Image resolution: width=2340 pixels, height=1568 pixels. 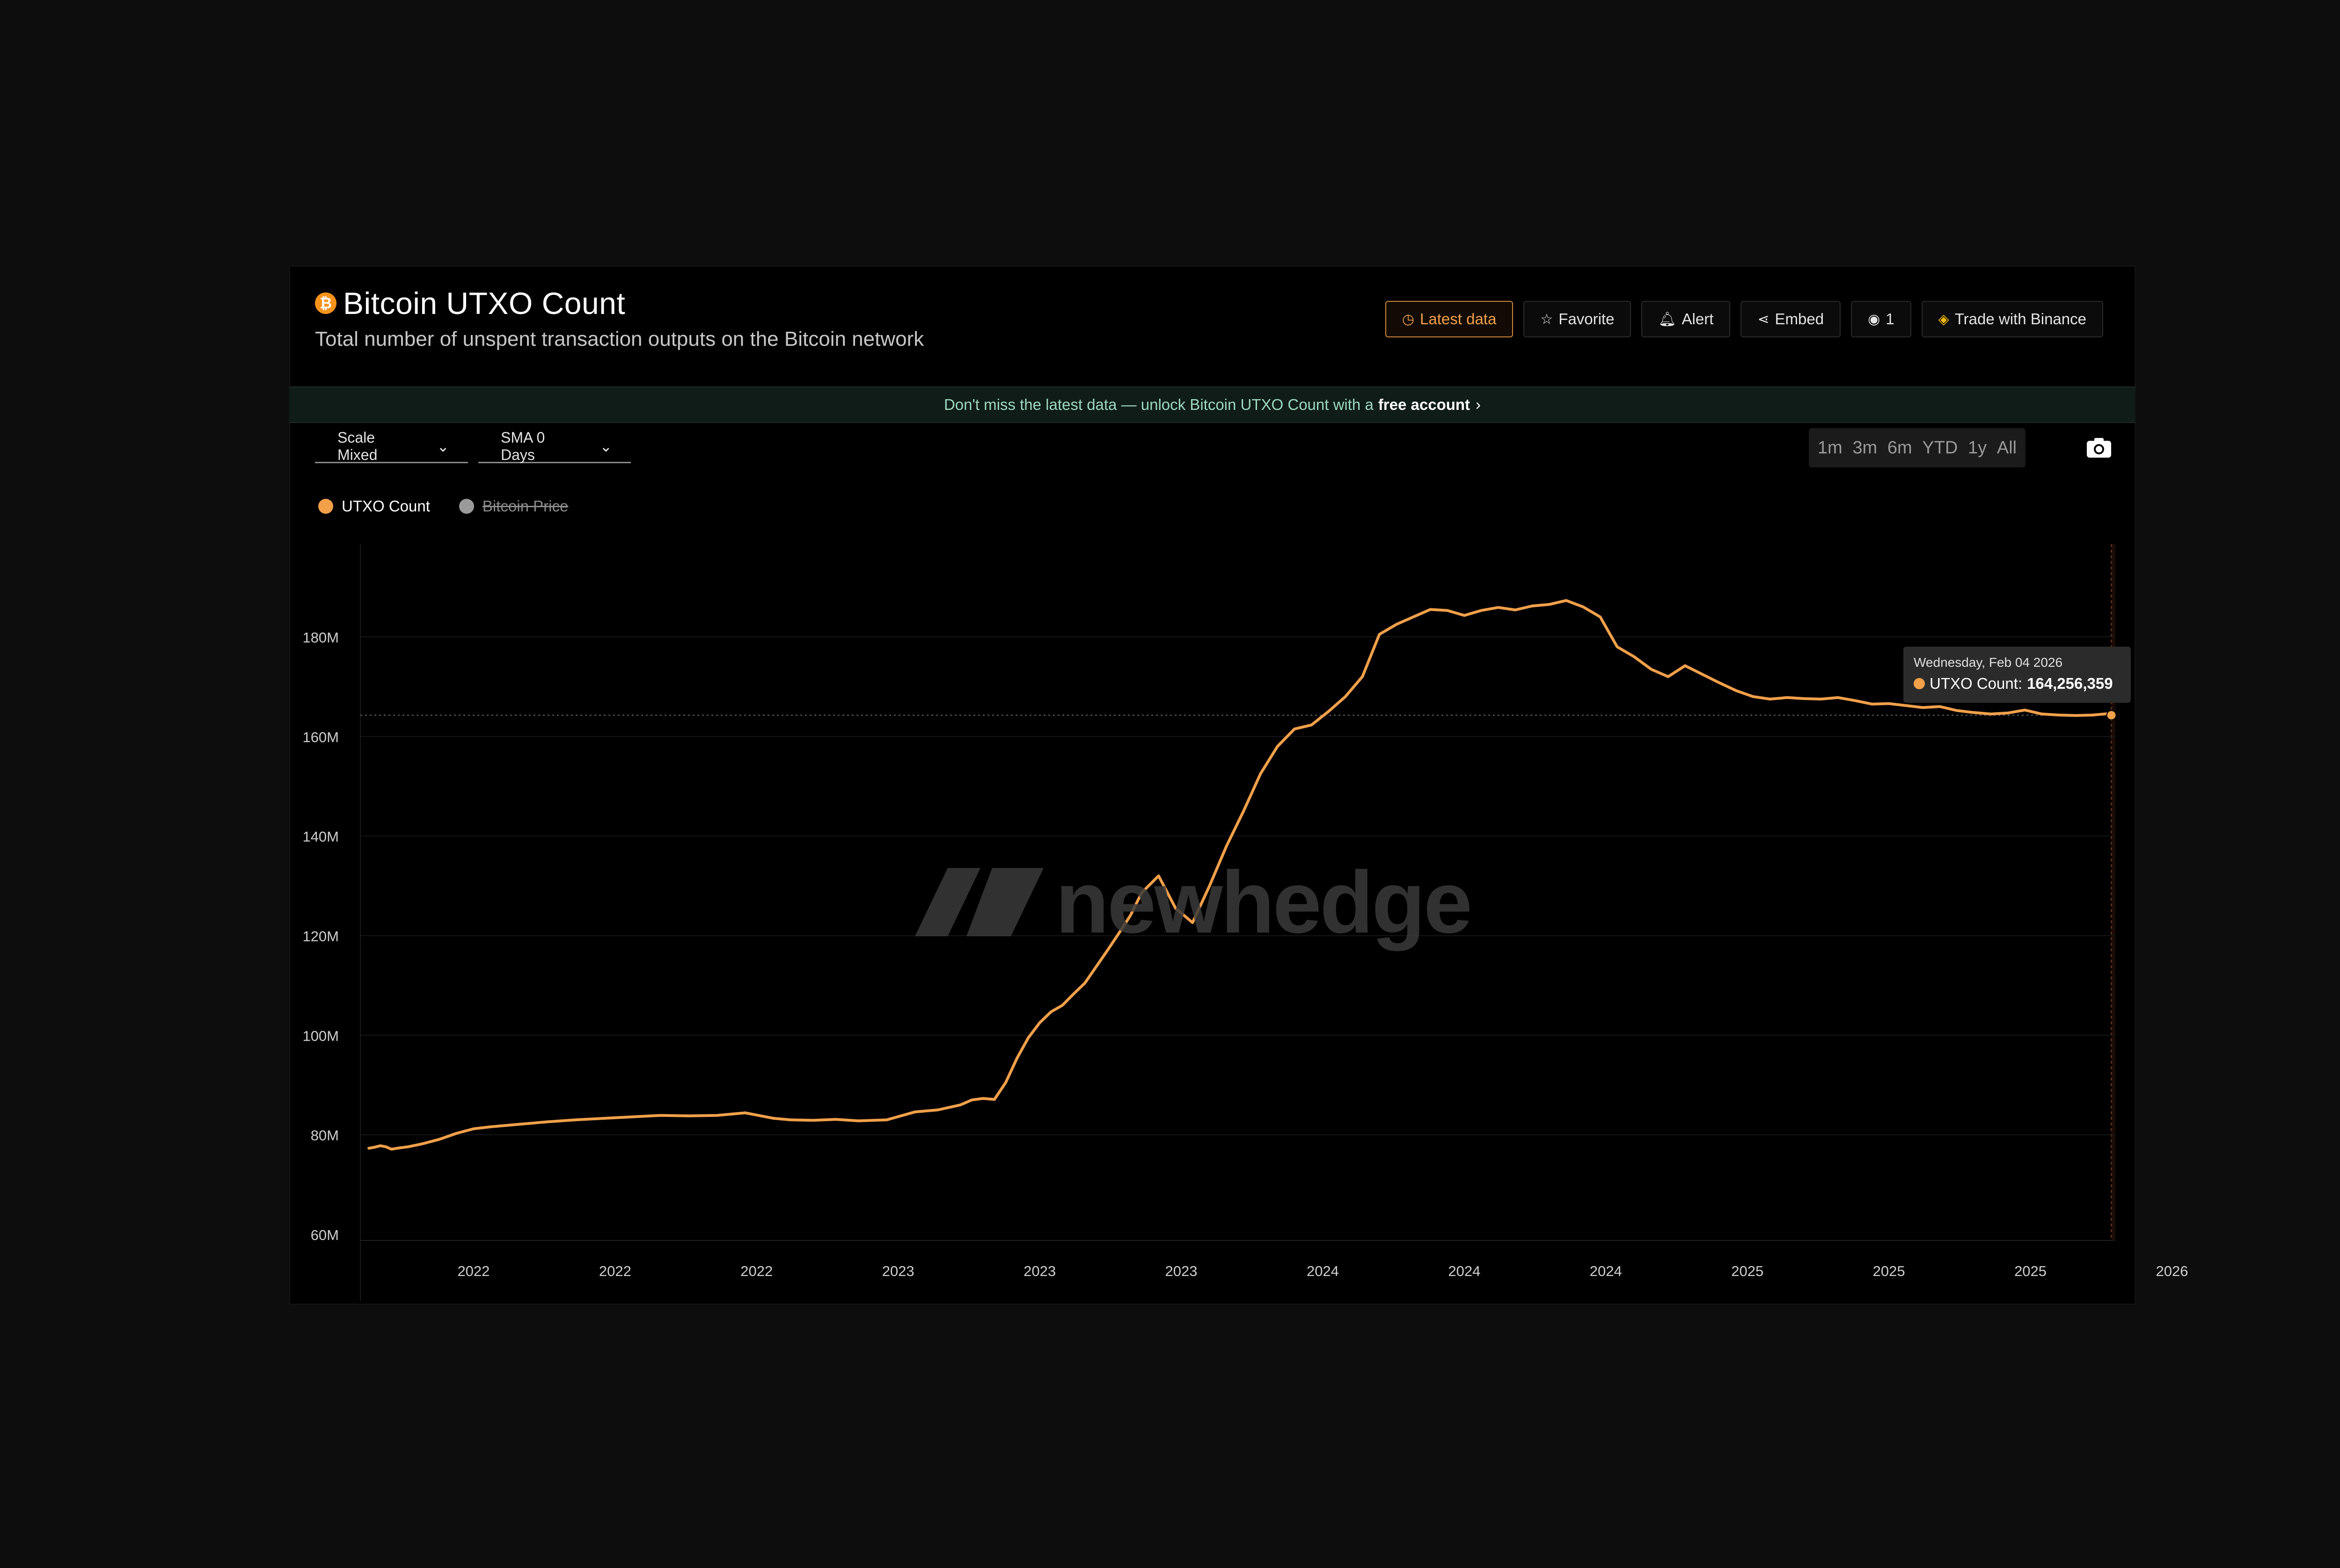 I want to click on legend-label-price: Bitcoin Price, so click(x=525, y=506).